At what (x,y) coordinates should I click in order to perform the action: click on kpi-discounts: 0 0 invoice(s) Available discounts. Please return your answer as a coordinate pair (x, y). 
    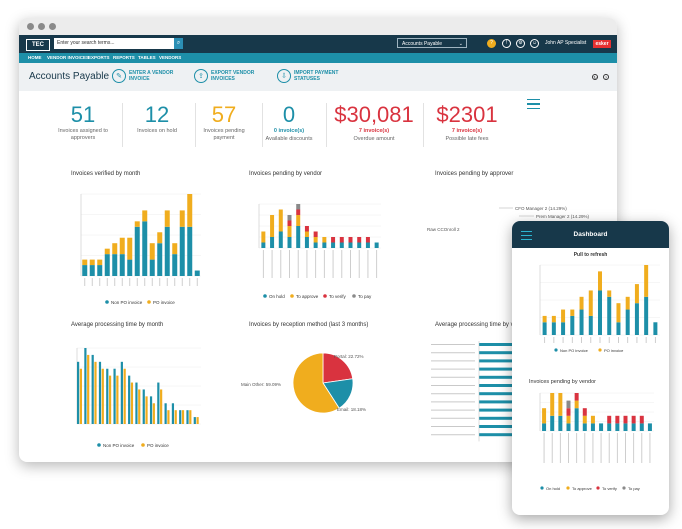
    Looking at the image, I should click on (289, 122).